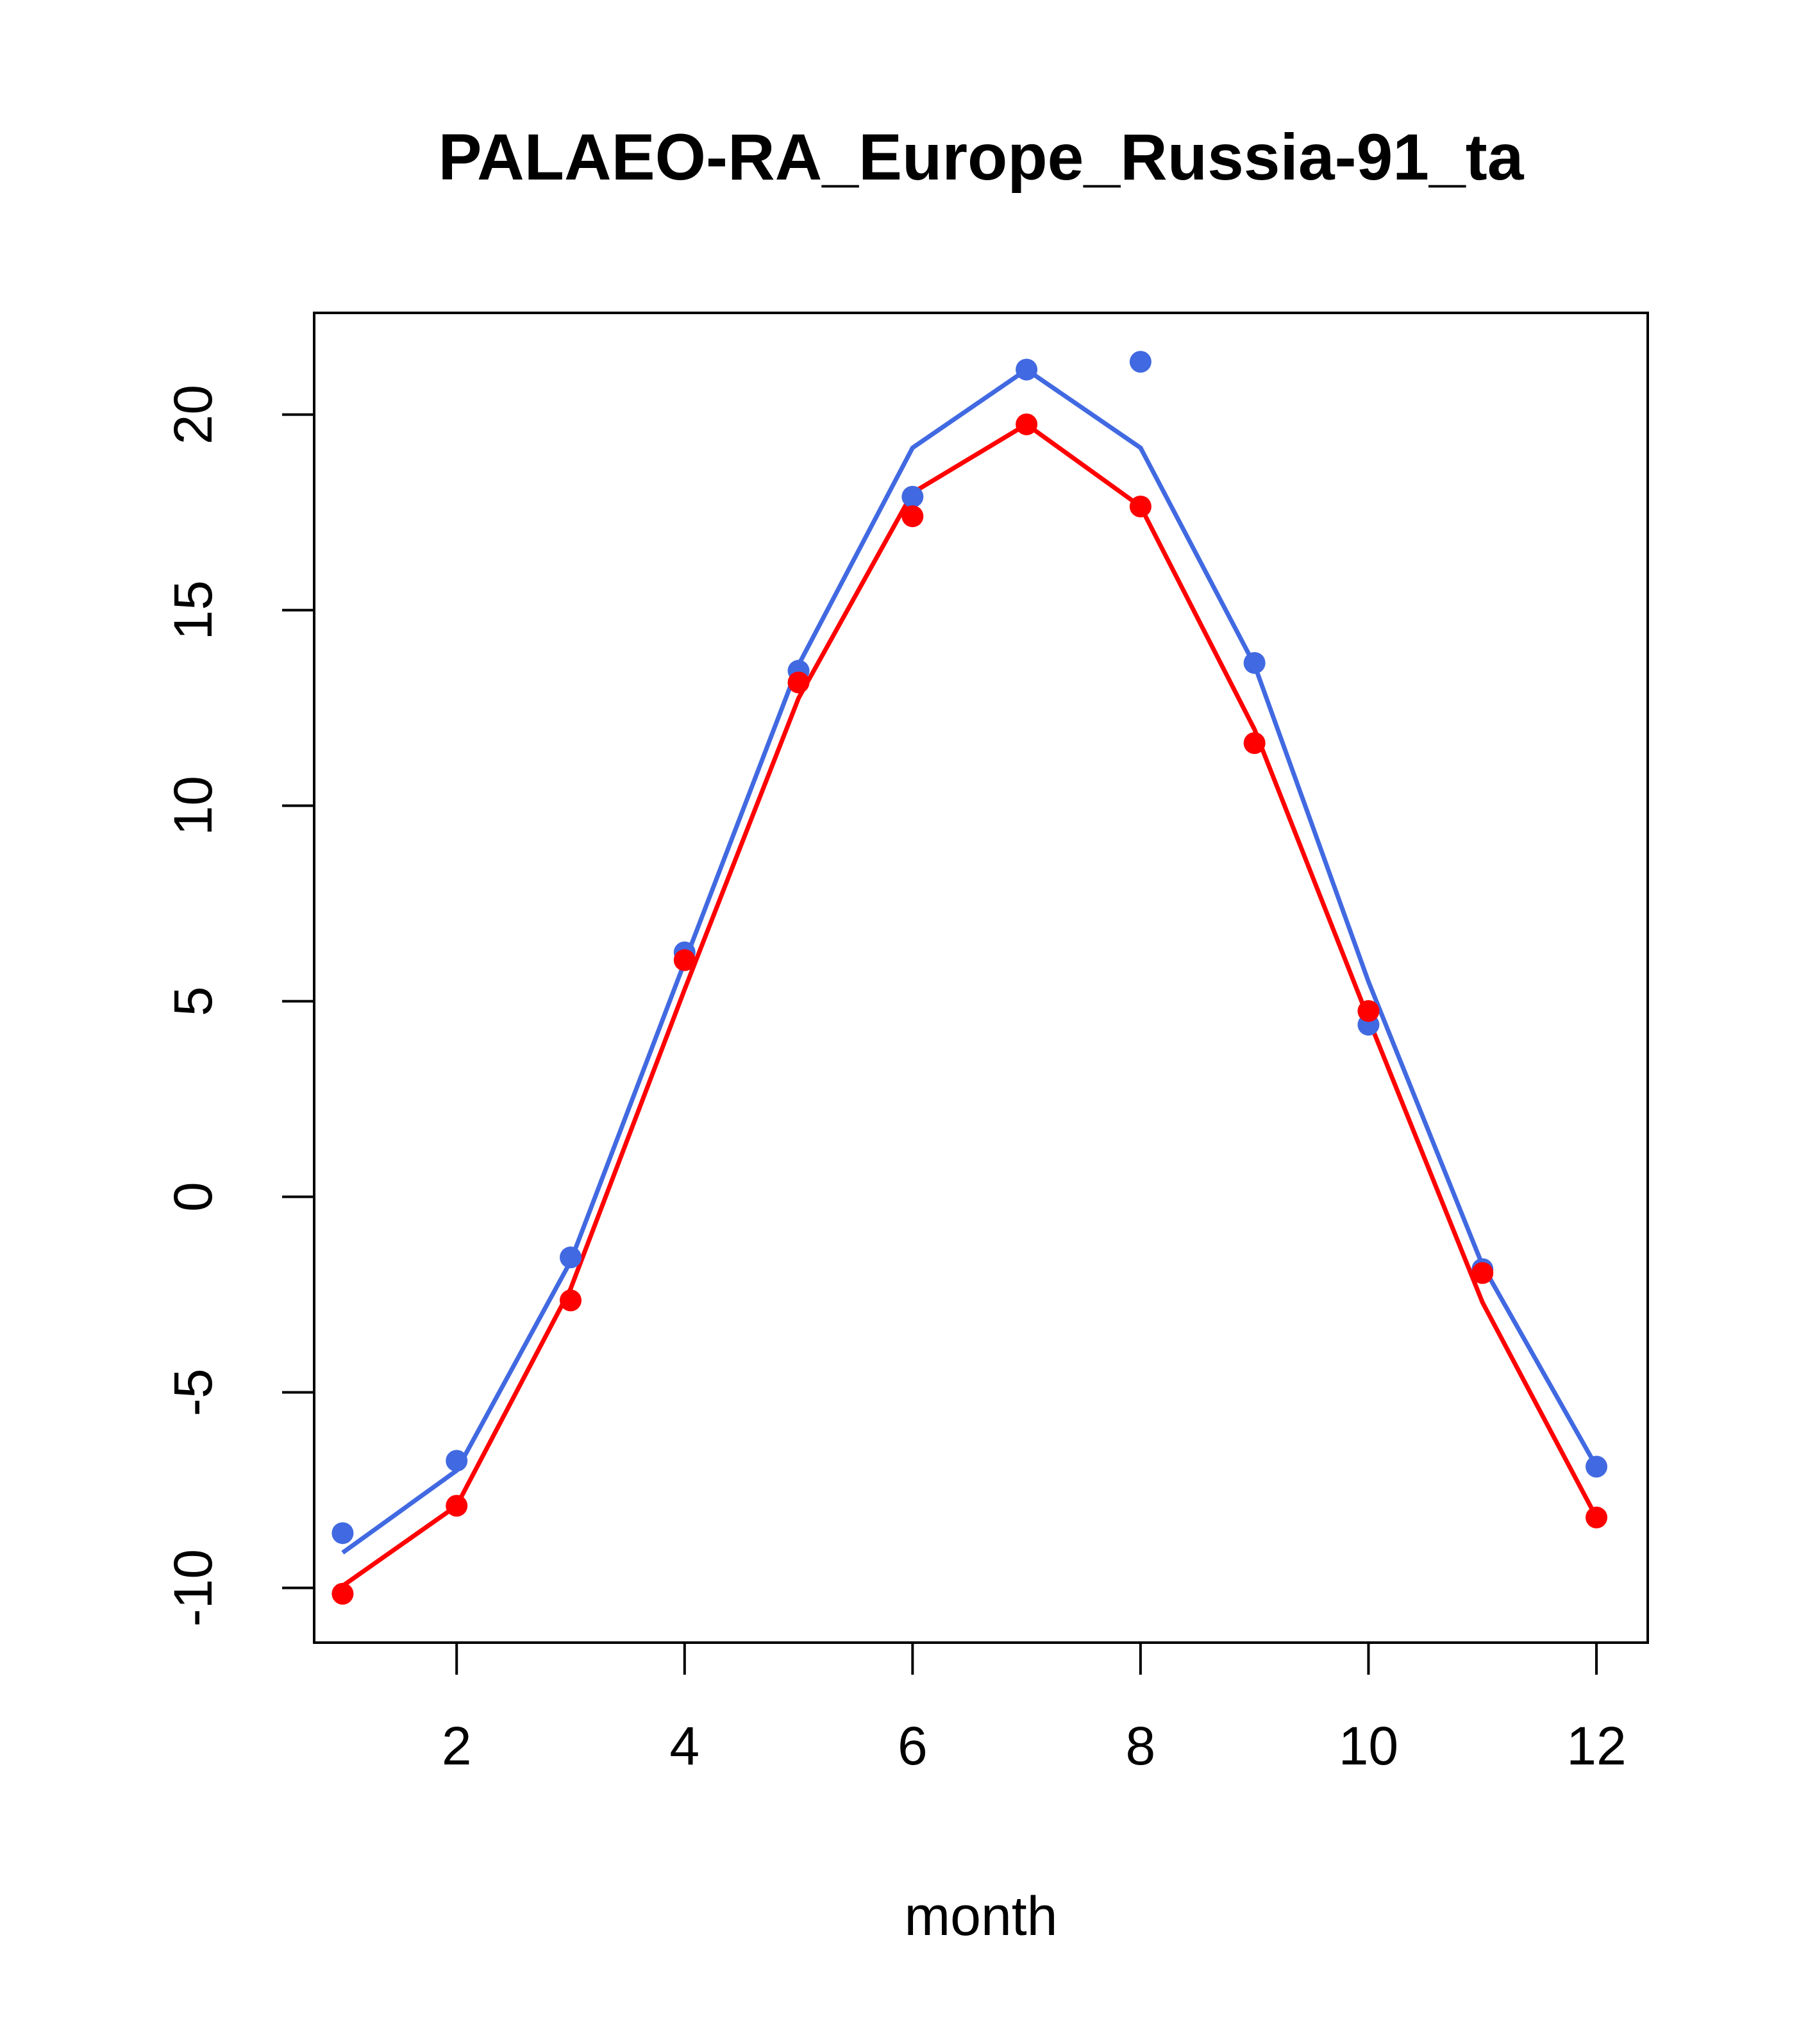 Image resolution: width=1817 pixels, height=2044 pixels. Describe the element at coordinates (457, 1746) in the screenshot. I see `x-tick-label: 2` at that location.